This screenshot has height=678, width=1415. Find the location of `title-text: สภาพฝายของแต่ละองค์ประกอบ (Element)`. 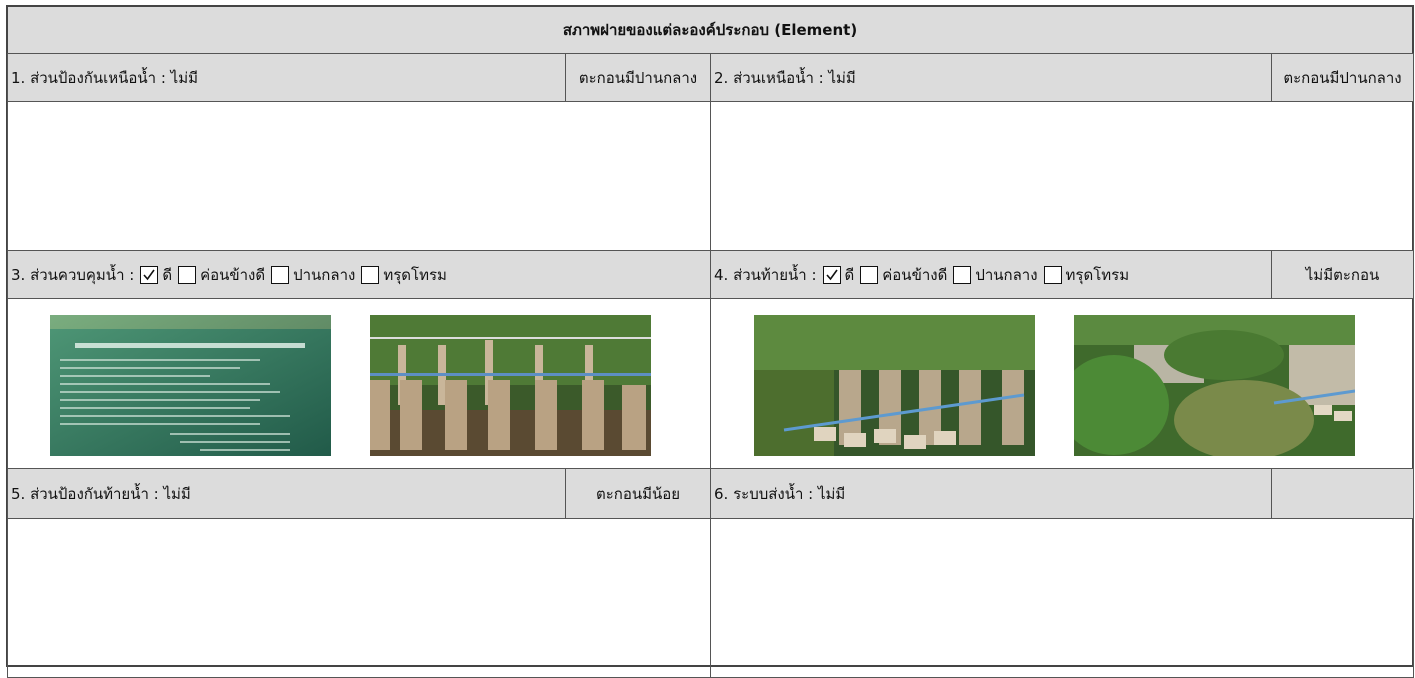

title-text: สภาพฝายของแต่ละองค์ประกอบ (Element) is located at coordinates (710, 30).